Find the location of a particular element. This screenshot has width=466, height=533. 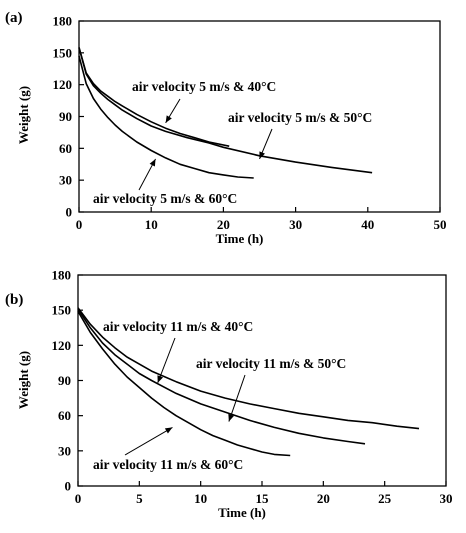

annotation-label: air velocity 5 m/s & 50°C is located at coordinates (300, 117).